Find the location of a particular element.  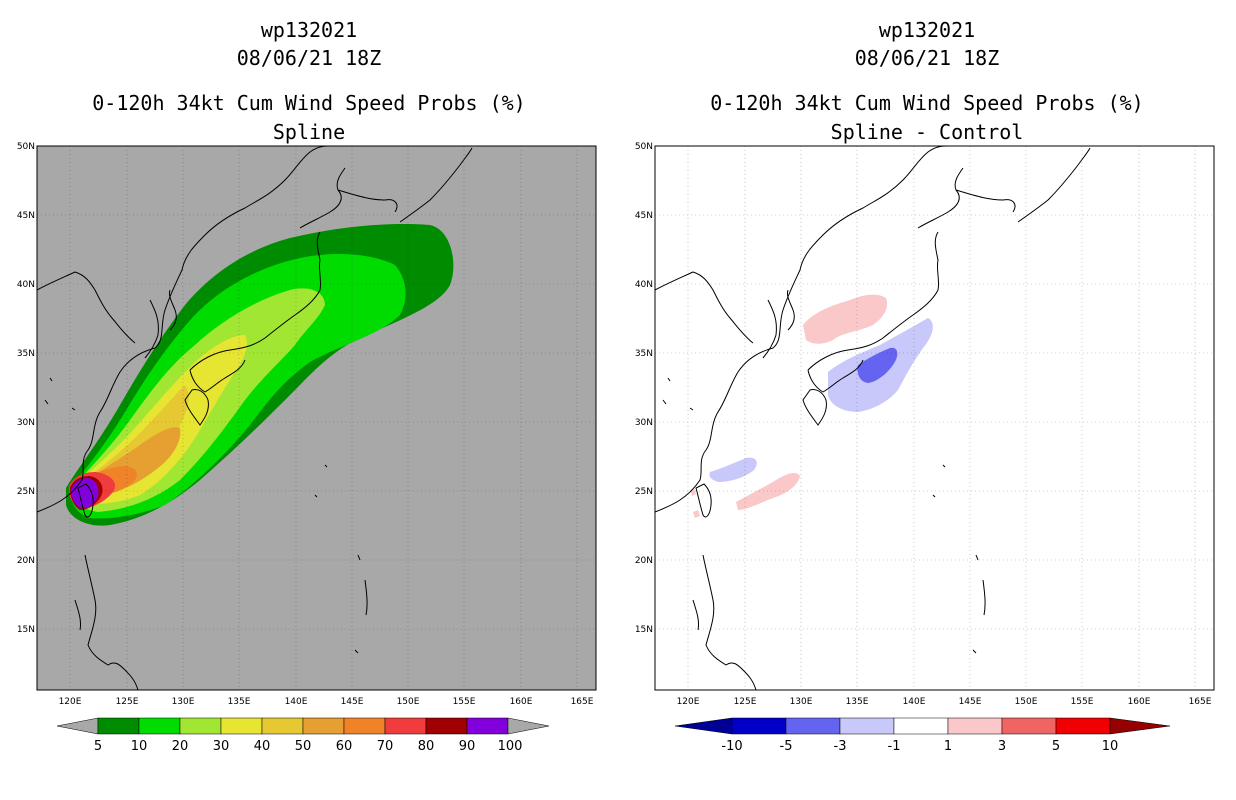

negative-diff-core is located at coordinates (877, 365).